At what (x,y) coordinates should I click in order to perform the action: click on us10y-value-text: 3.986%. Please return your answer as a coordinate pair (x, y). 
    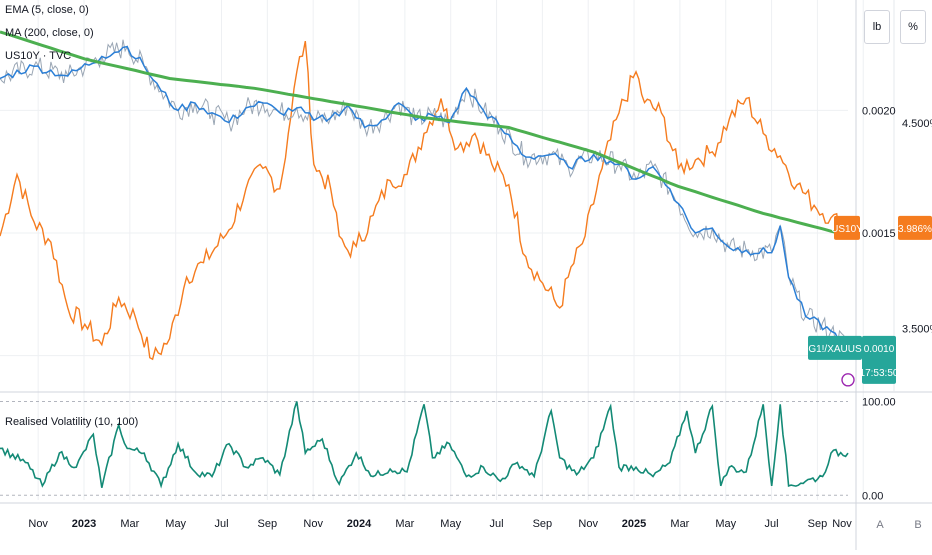
    Looking at the image, I should click on (915, 229).